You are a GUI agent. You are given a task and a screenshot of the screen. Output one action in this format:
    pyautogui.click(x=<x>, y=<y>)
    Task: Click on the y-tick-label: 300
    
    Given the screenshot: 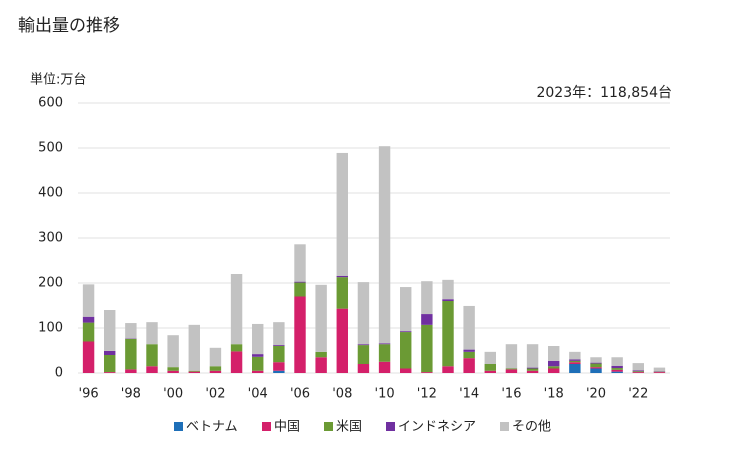 What is the action you would take?
    pyautogui.click(x=50, y=238)
    